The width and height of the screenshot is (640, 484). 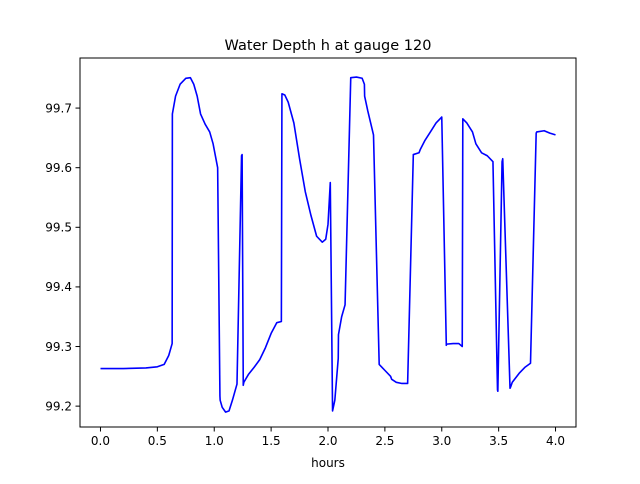 I want to click on x-tick-label: 3.0, so click(x=441, y=441).